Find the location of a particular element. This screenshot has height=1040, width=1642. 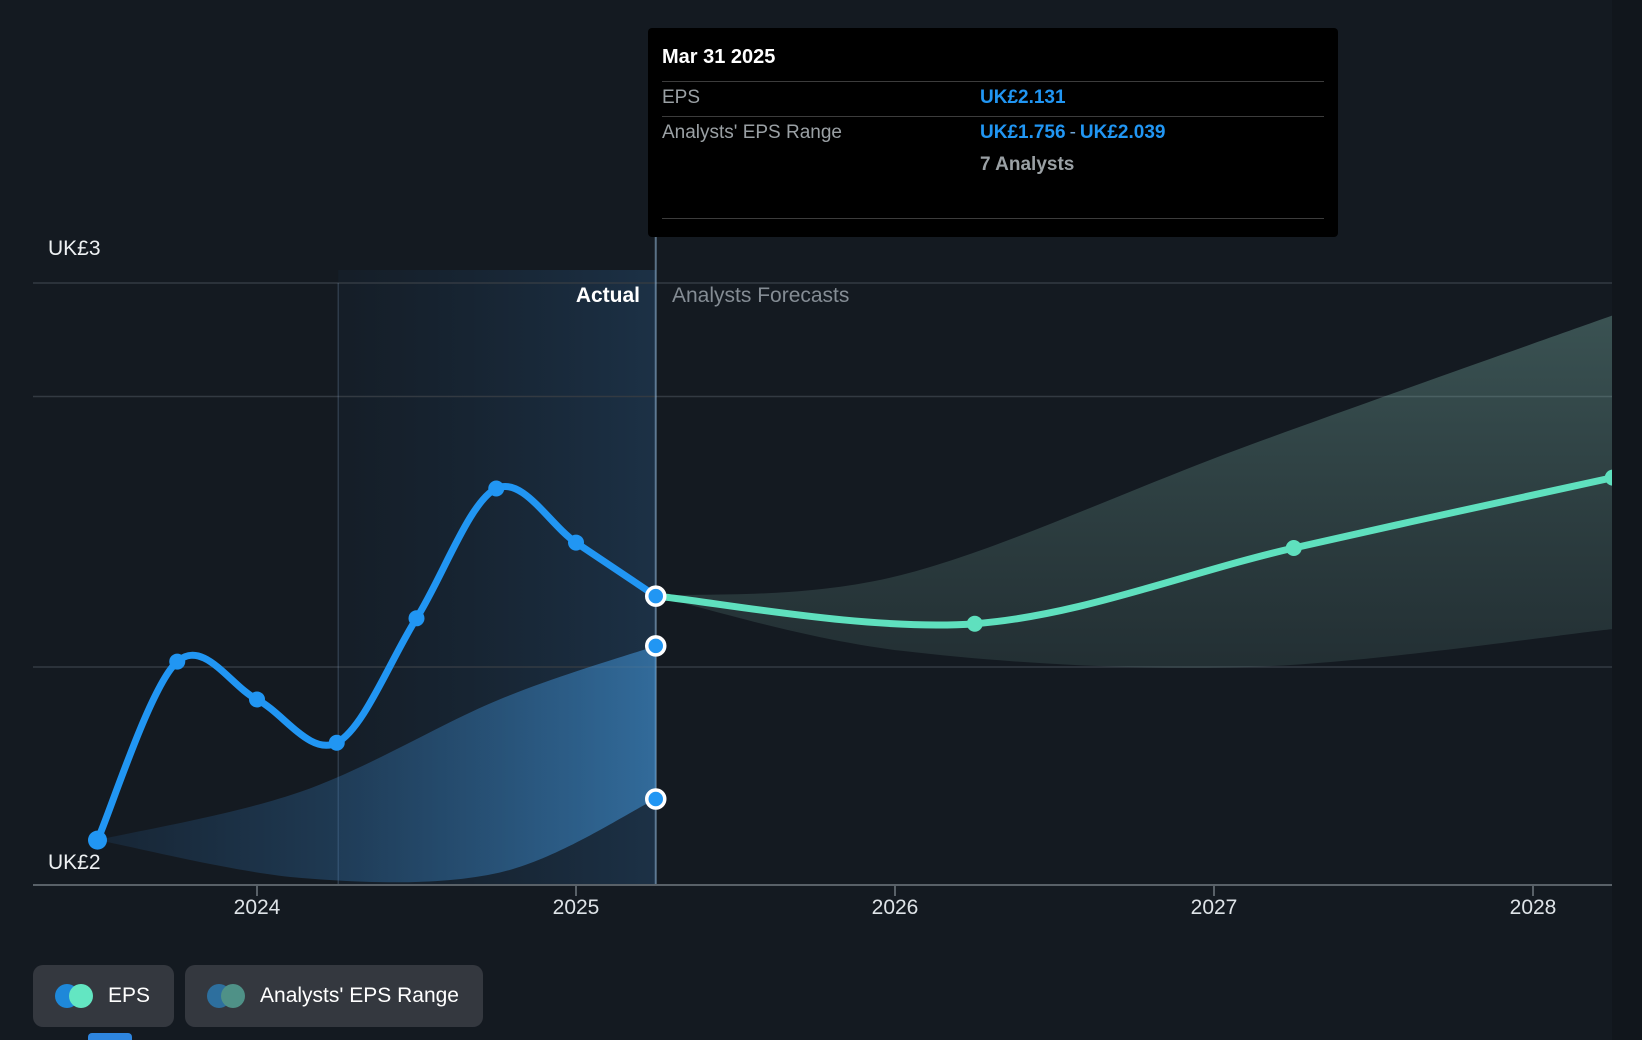

tooltip-eps-row: EPS UK£2.131 is located at coordinates (993, 98).